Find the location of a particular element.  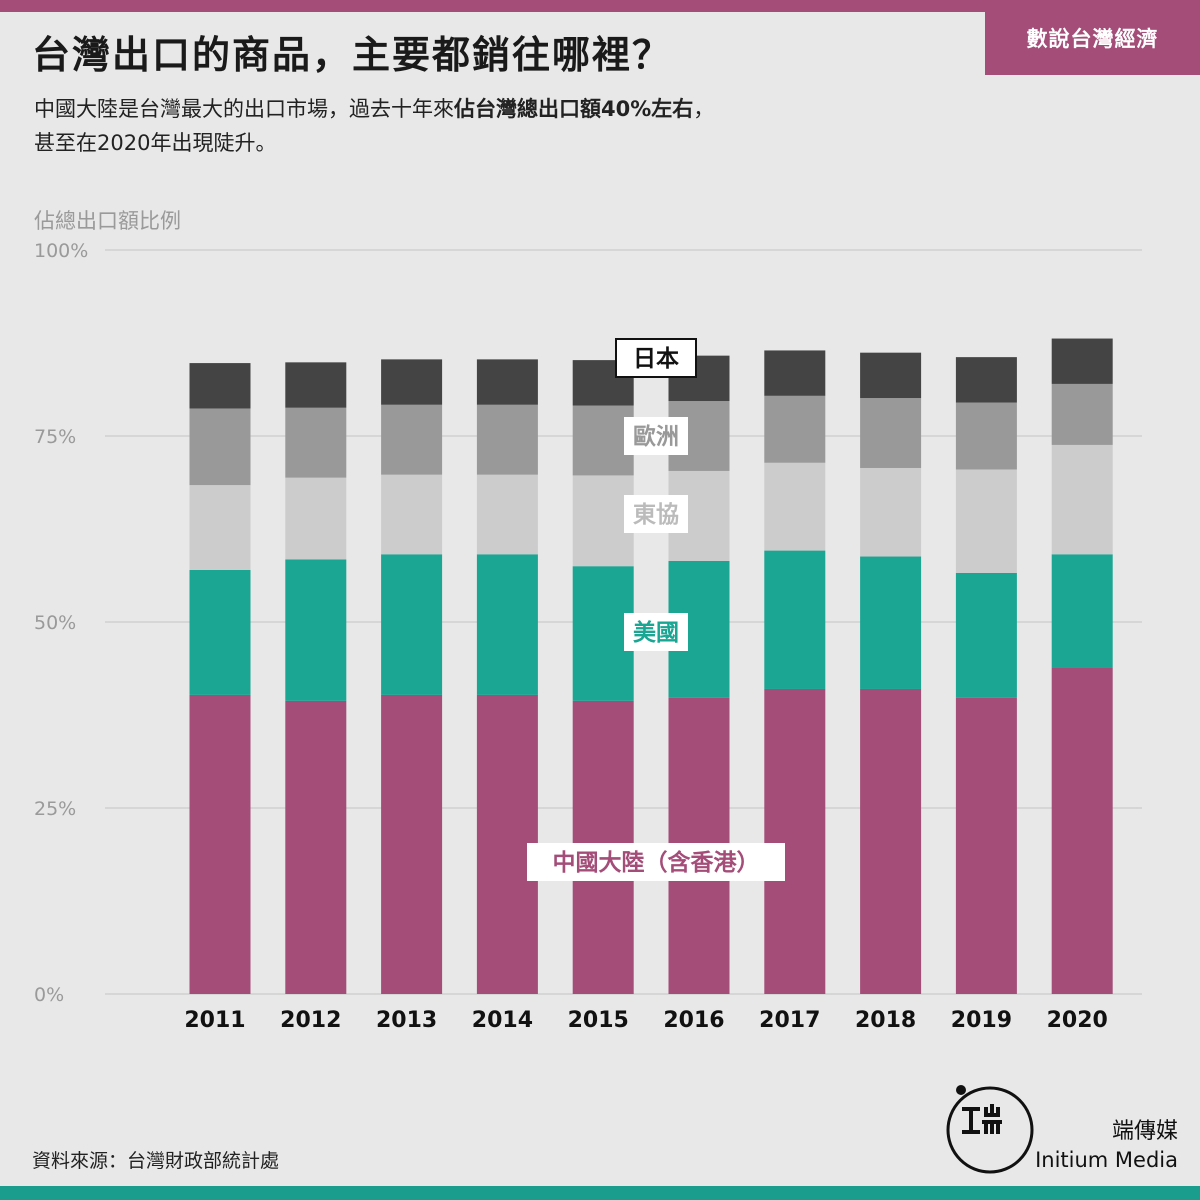

y-tick-label: 75% is located at coordinates (55, 437).